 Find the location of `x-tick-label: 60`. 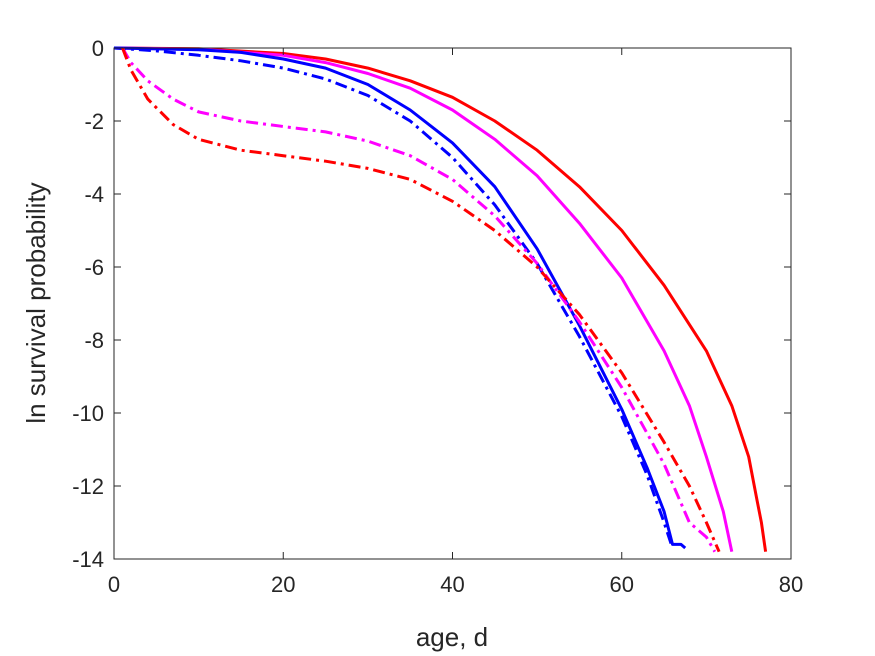

x-tick-label: 60 is located at coordinates (622, 584).